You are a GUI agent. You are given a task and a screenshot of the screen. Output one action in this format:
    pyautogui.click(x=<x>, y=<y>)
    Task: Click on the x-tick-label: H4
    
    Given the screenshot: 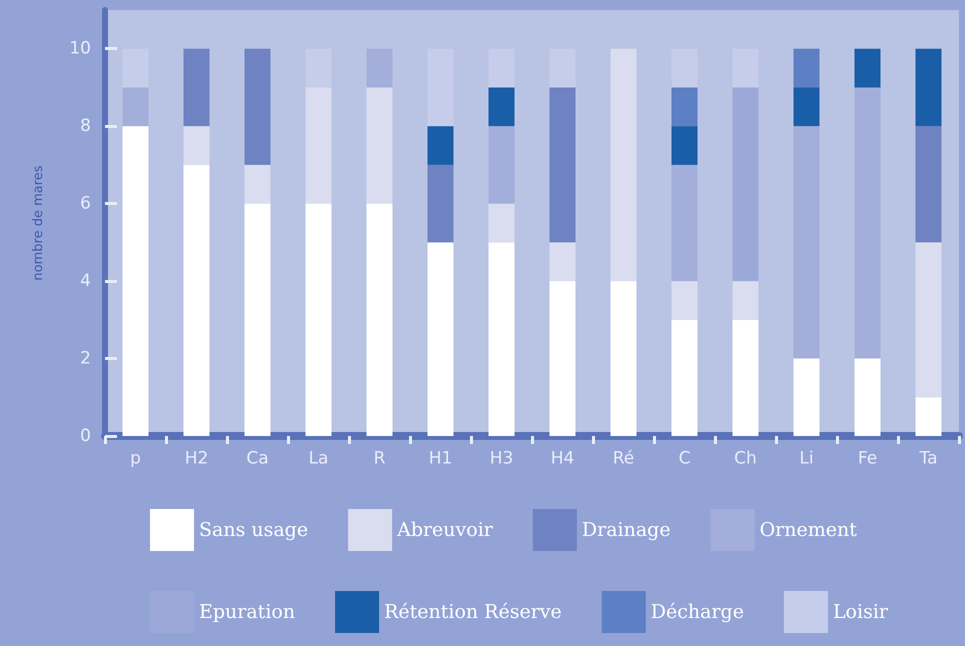 What is the action you would take?
    pyautogui.click(x=562, y=458)
    